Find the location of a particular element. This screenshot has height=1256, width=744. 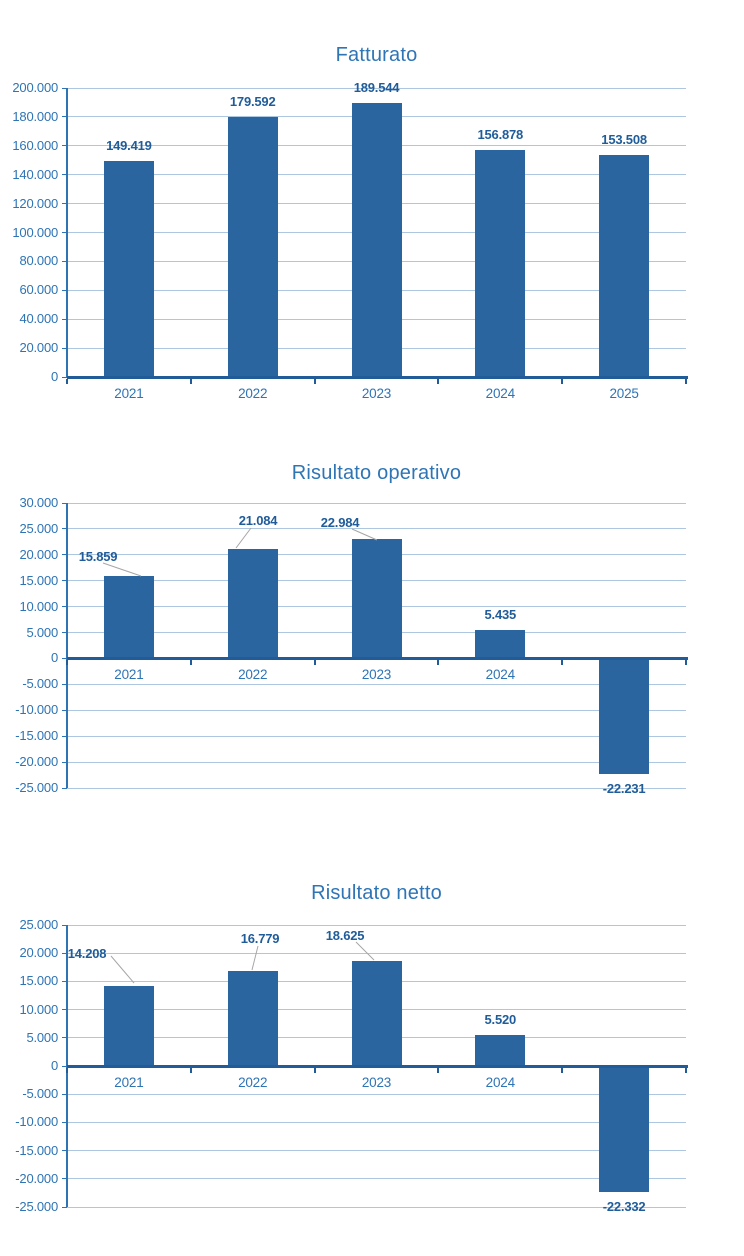

x-tick-label-2025: 2025 is located at coordinates (624, 393).